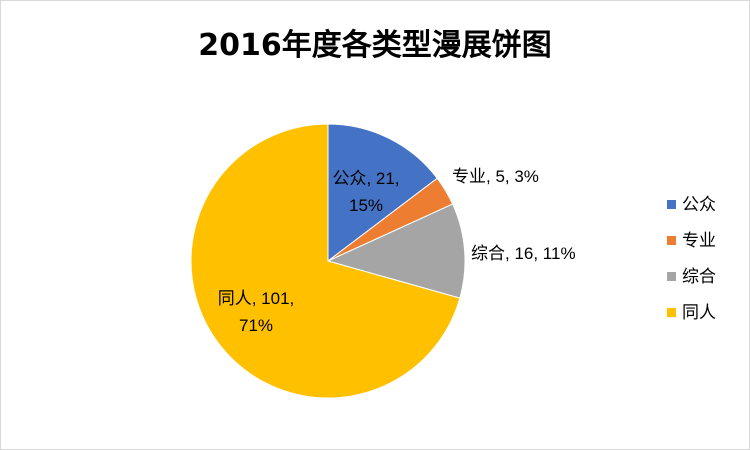 The image size is (750, 450). What do you see at coordinates (495, 176) in the screenshot?
I see `data-label-2: 专业, 5, 3%` at bounding box center [495, 176].